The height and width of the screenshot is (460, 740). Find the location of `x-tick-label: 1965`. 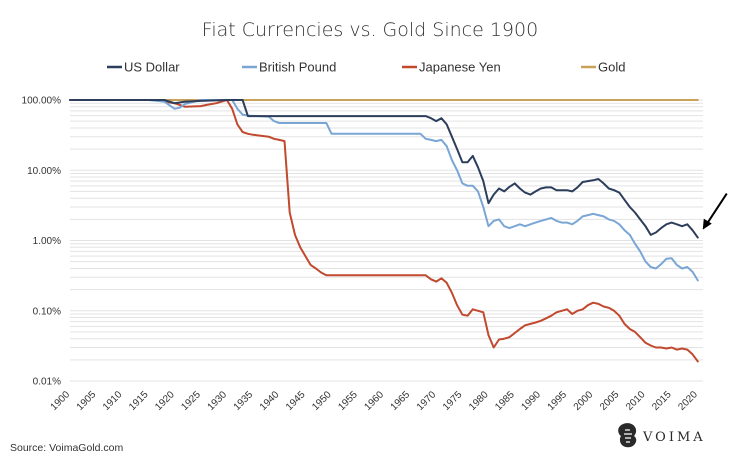

x-tick-label: 1965 is located at coordinates (401, 401).